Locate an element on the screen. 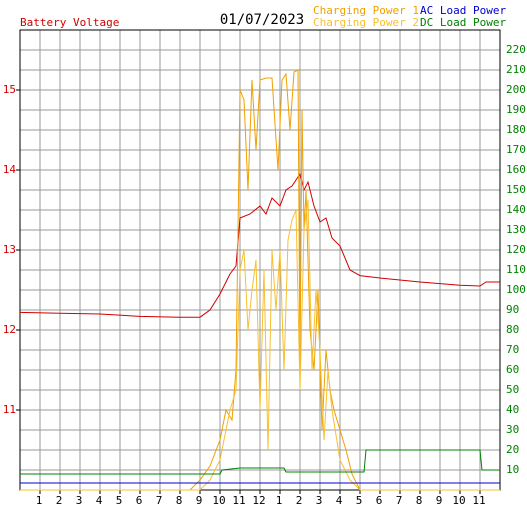  y2-tick-label: 180 is located at coordinates (516, 129).